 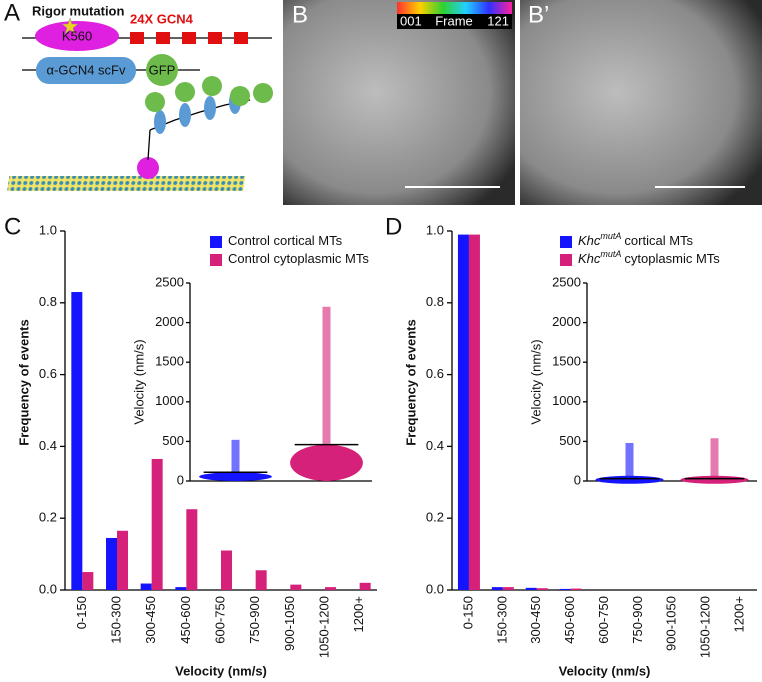 I want to click on diagram-label: 24X GCN4, so click(x=162, y=18).